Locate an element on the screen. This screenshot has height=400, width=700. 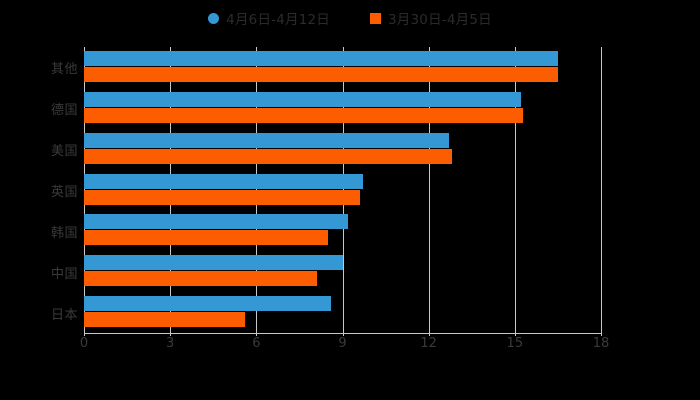
y-axis-labels: 其他德国美国英国韩国中国日本 is located at coordinates (41, 190).